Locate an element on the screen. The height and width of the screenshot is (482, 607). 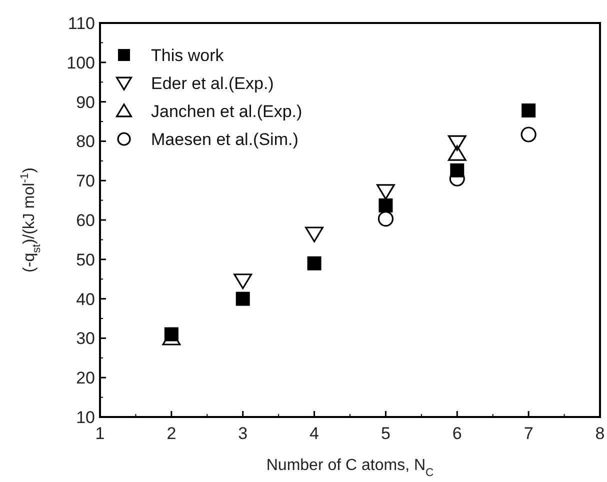
y-tick-label: 90 is located at coordinates (85, 102).